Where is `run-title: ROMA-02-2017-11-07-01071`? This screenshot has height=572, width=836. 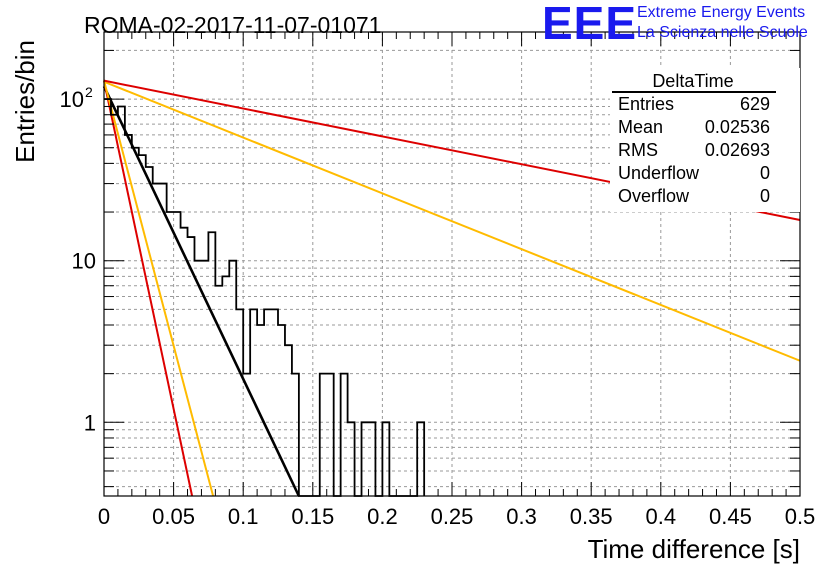
run-title: ROMA-02-2017-11-07-01071 is located at coordinates (232, 25).